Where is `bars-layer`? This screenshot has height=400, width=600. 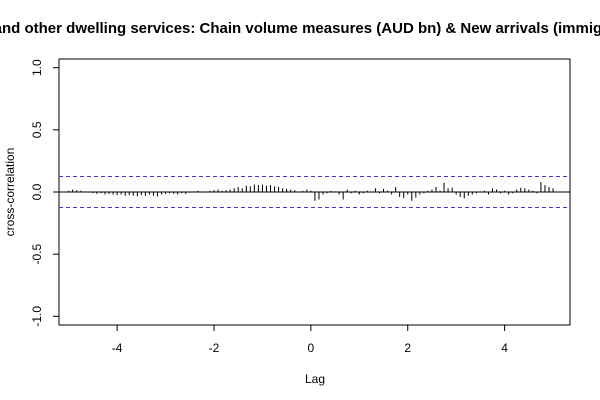
bars-layer is located at coordinates (311, 191).